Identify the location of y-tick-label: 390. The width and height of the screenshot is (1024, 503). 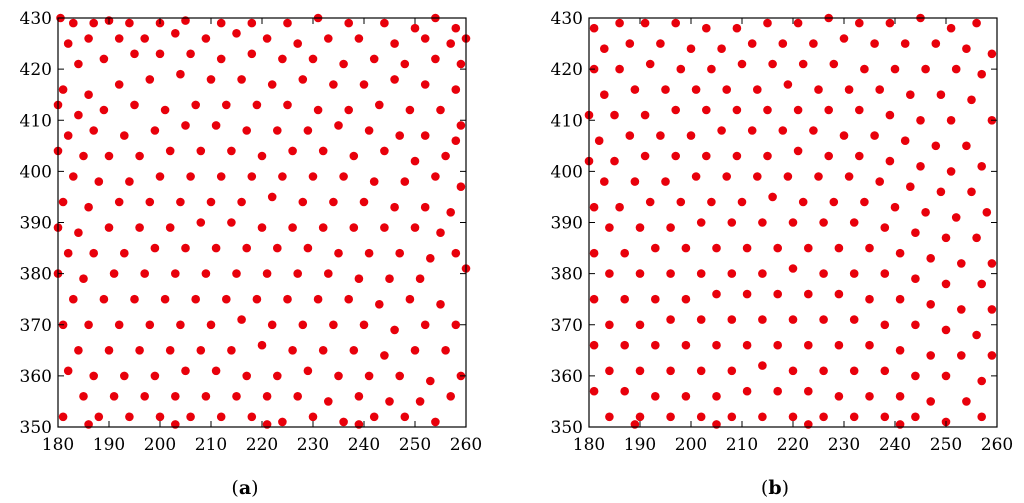
(36, 224).